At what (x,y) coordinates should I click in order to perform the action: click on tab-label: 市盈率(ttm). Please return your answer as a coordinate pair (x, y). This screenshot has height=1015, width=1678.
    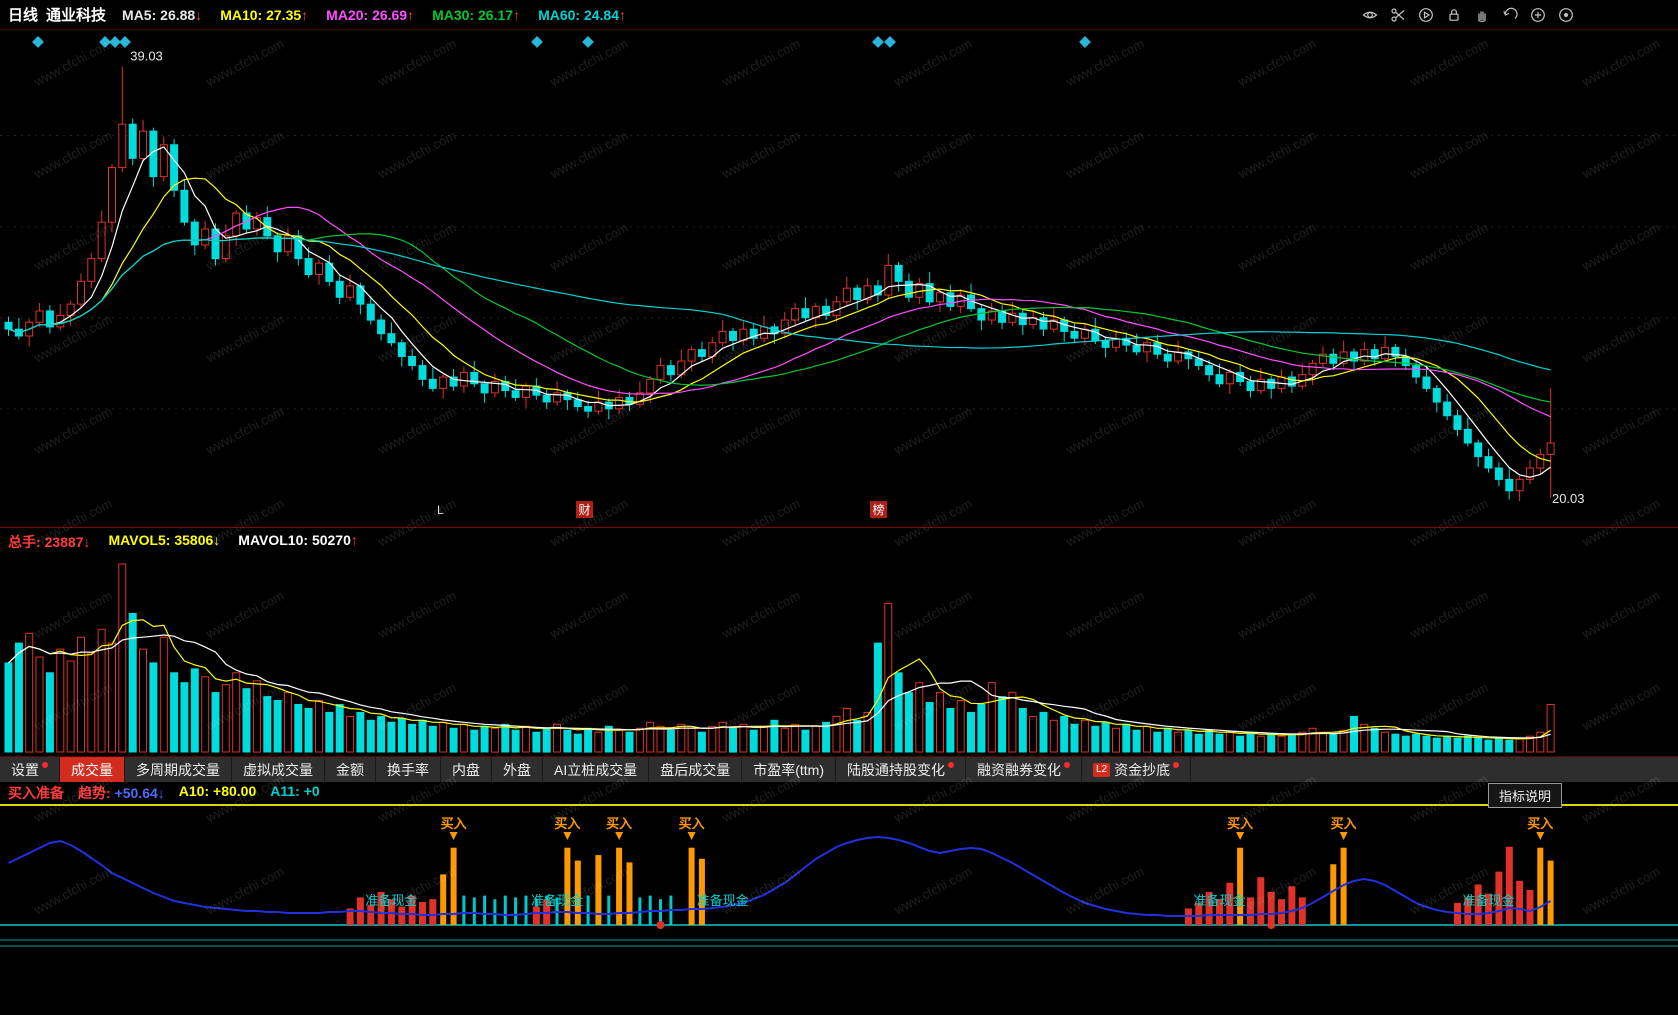
    Looking at the image, I should click on (788, 769).